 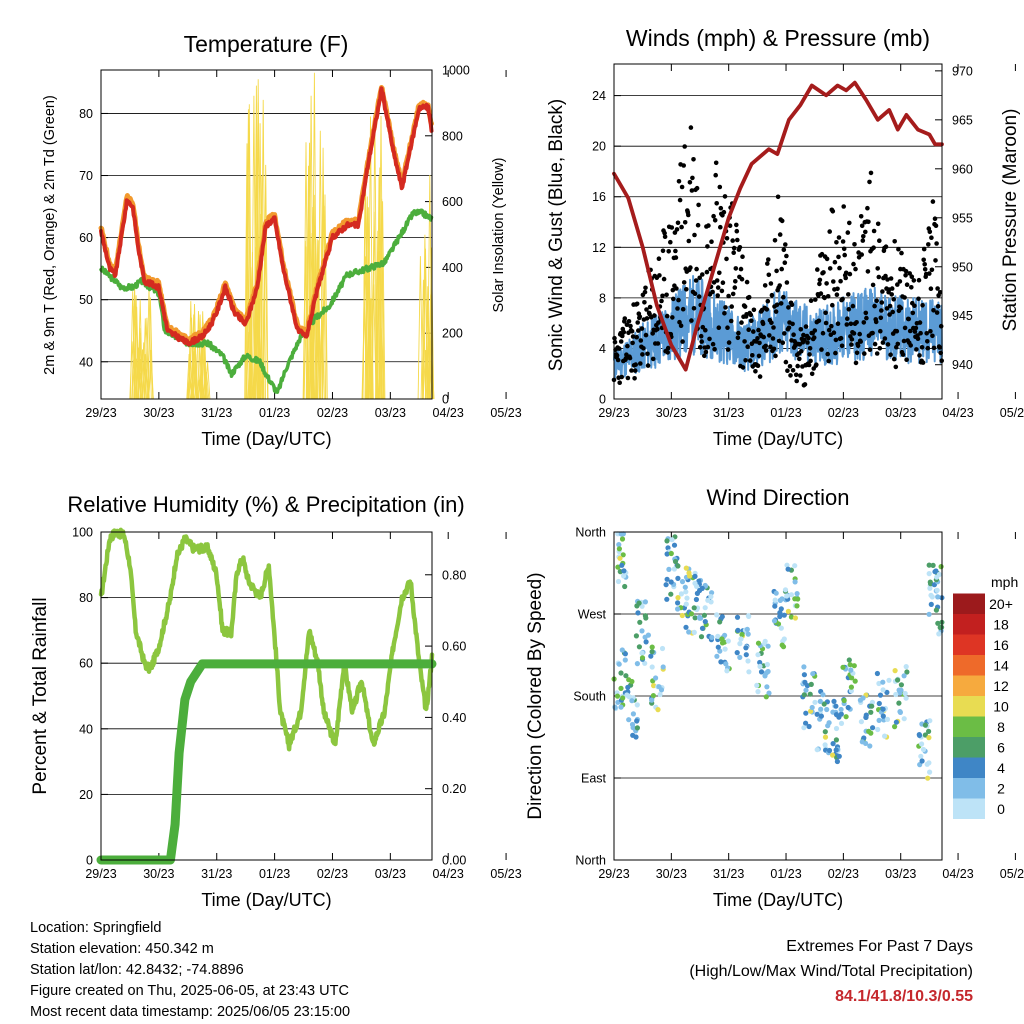 I want to click on humidity-x-tick-label: 31/23, so click(x=216, y=874).